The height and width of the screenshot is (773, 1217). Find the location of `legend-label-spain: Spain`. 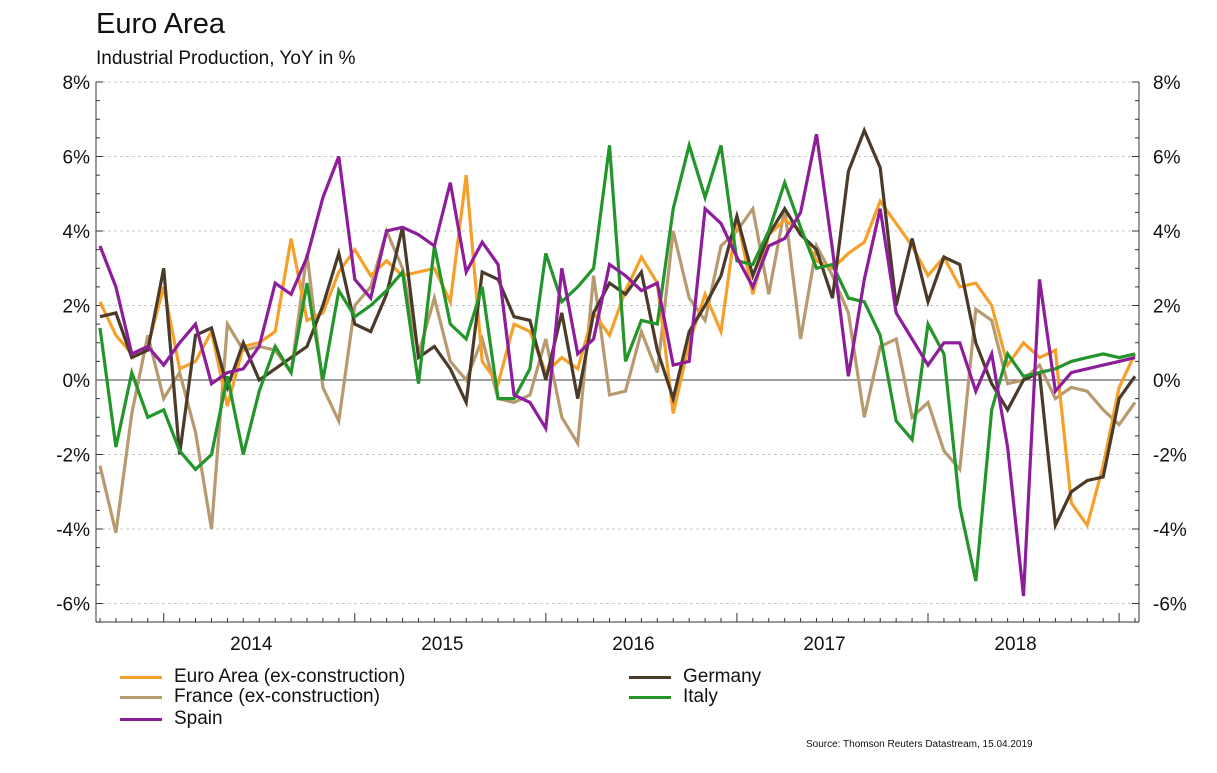

legend-label-spain: Spain is located at coordinates (198, 718).